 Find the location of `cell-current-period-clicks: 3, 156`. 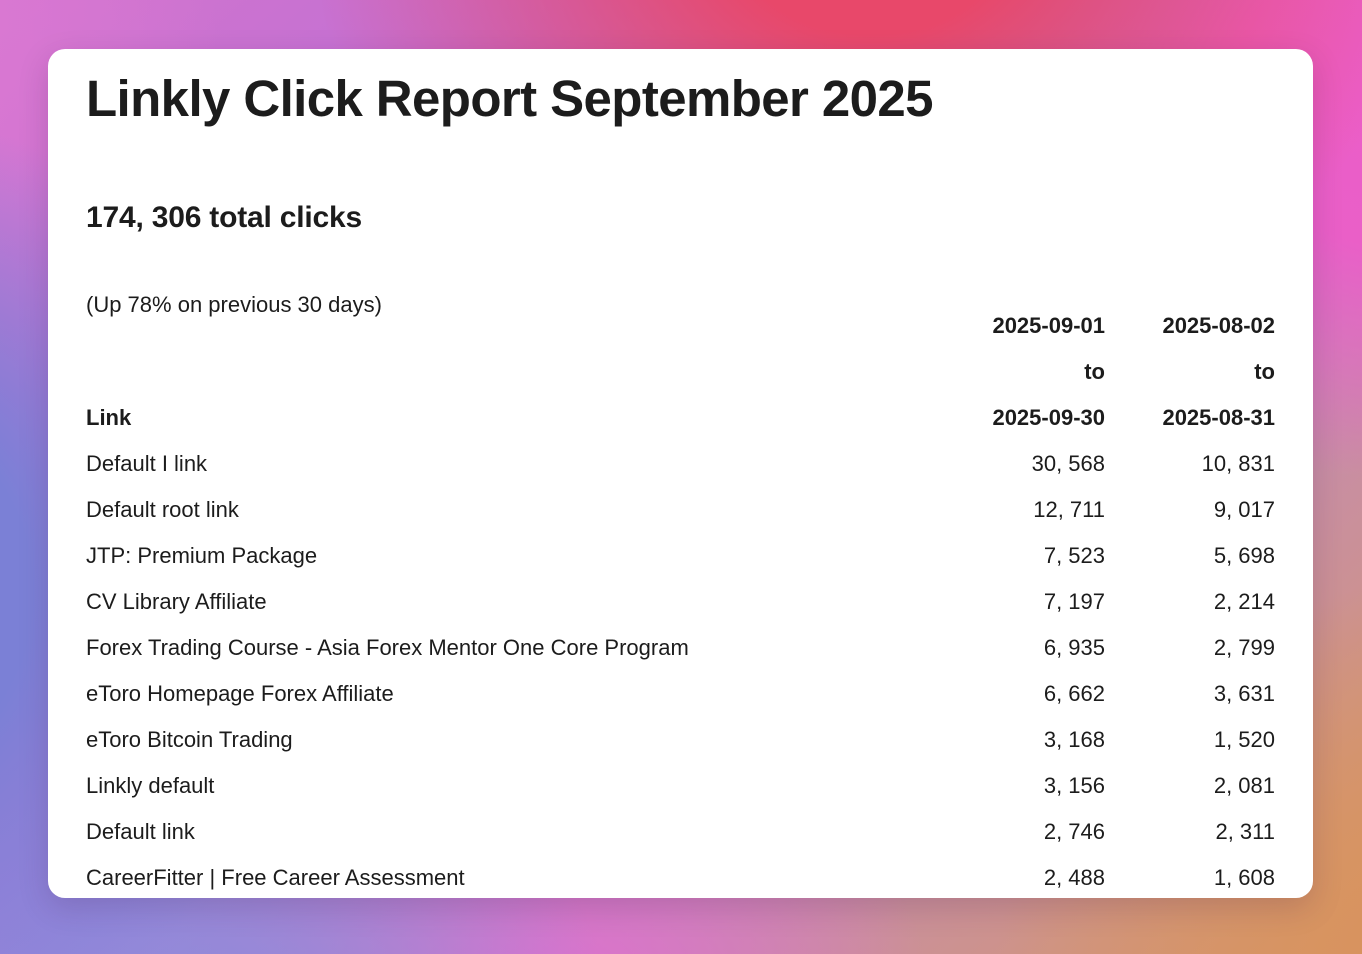

cell-current-period-clicks: 3, 156 is located at coordinates (1074, 785).